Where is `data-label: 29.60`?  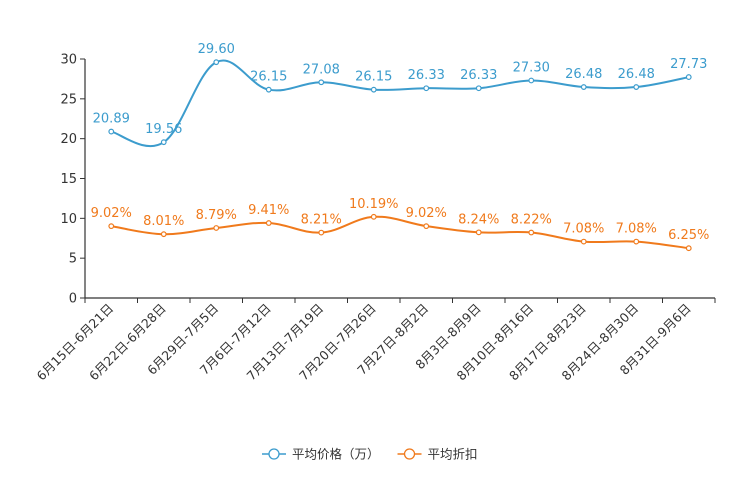 data-label: 29.60 is located at coordinates (216, 49).